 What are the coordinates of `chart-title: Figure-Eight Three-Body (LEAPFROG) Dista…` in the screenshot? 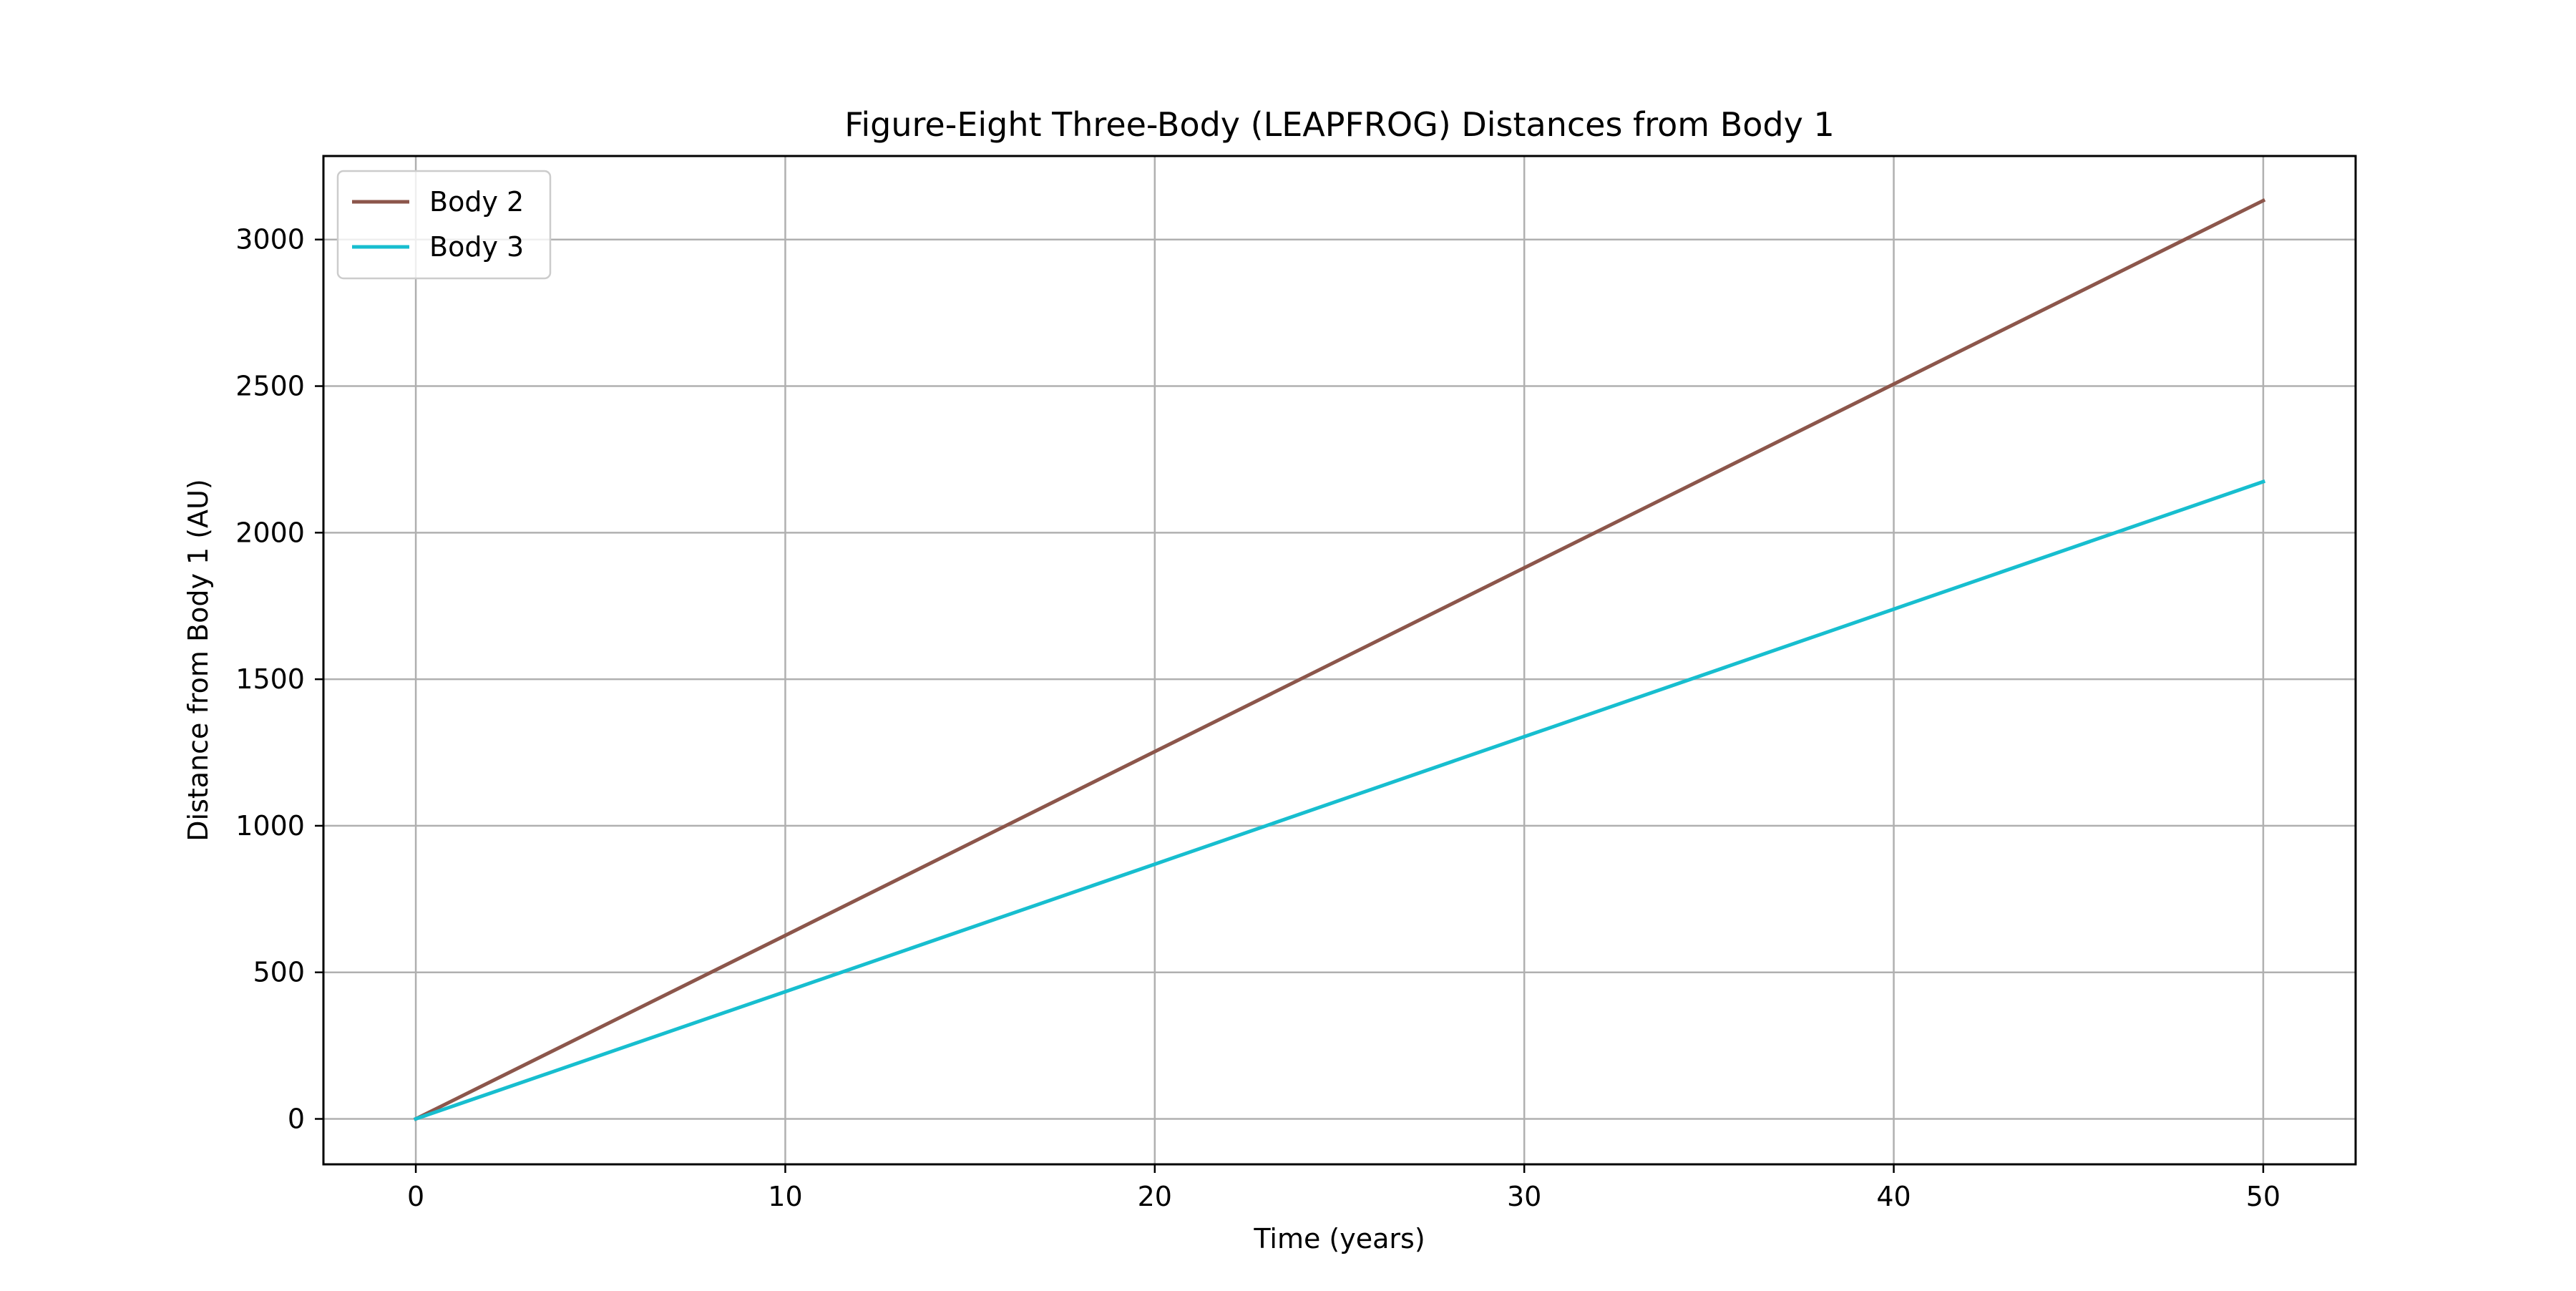 It's located at (1339, 124).